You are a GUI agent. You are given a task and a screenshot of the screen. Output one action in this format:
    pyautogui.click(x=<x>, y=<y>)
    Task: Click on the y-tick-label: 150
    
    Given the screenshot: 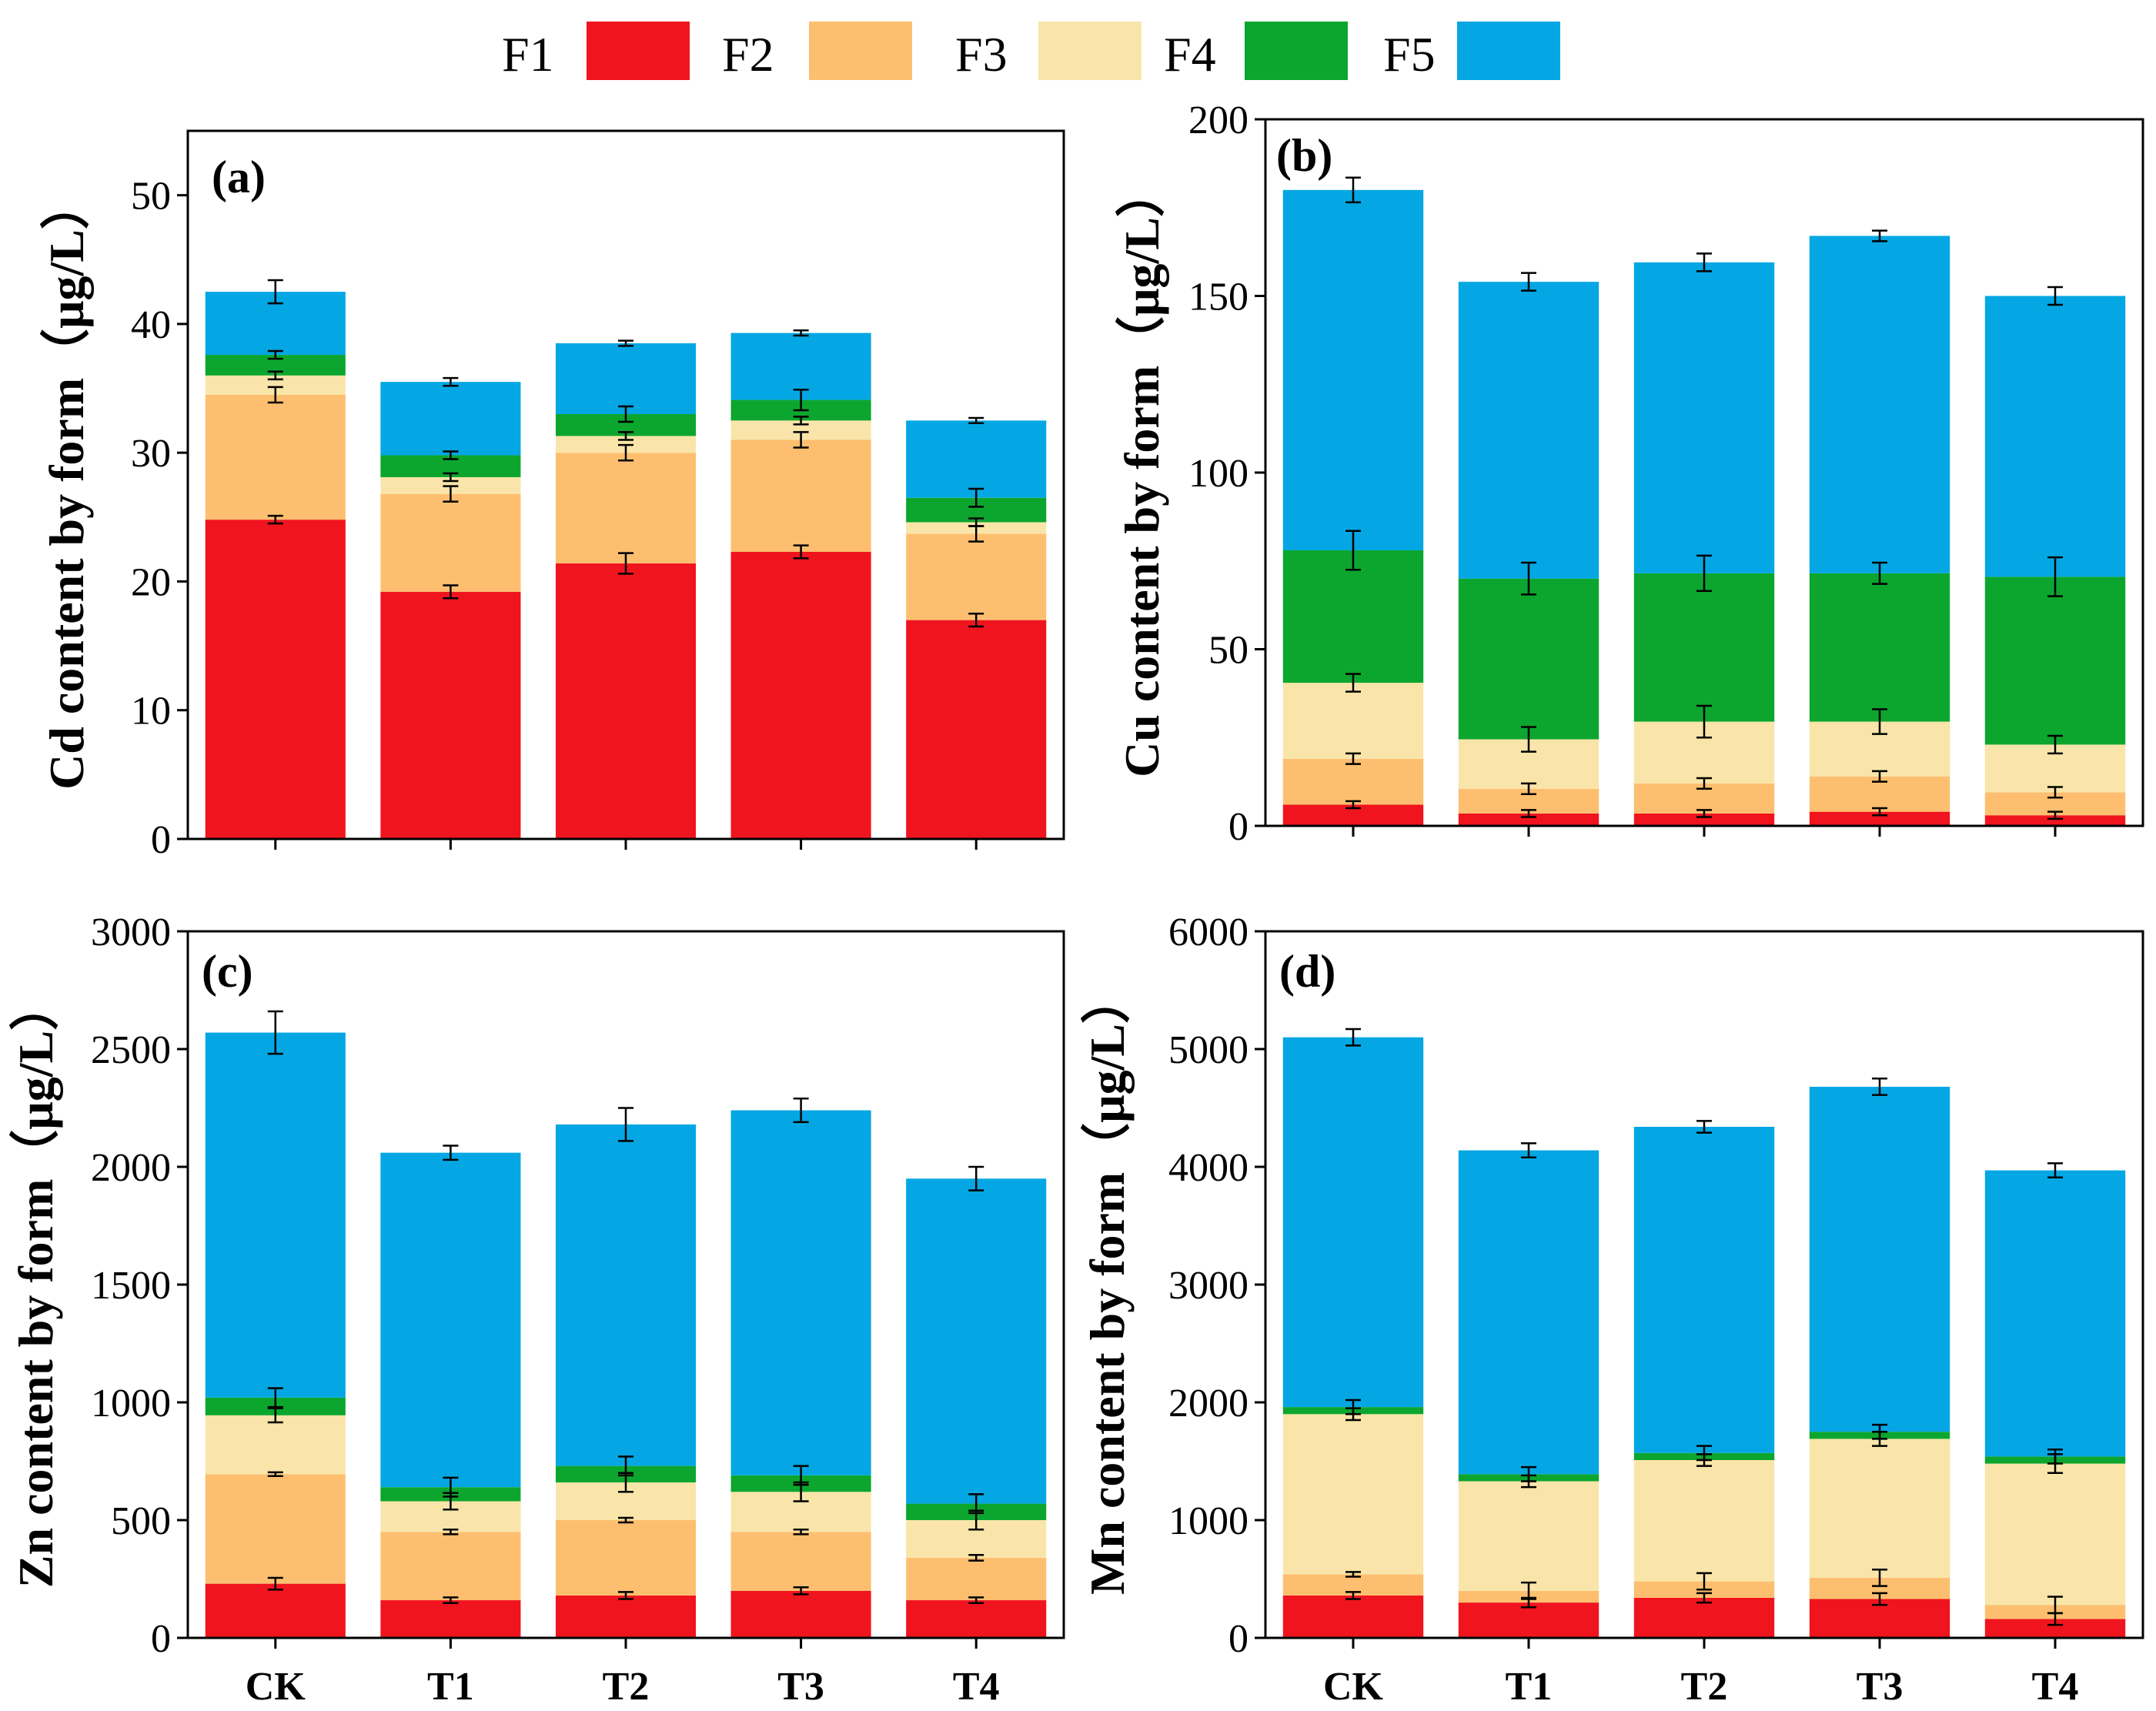 What is the action you would take?
    pyautogui.click(x=1218, y=298)
    